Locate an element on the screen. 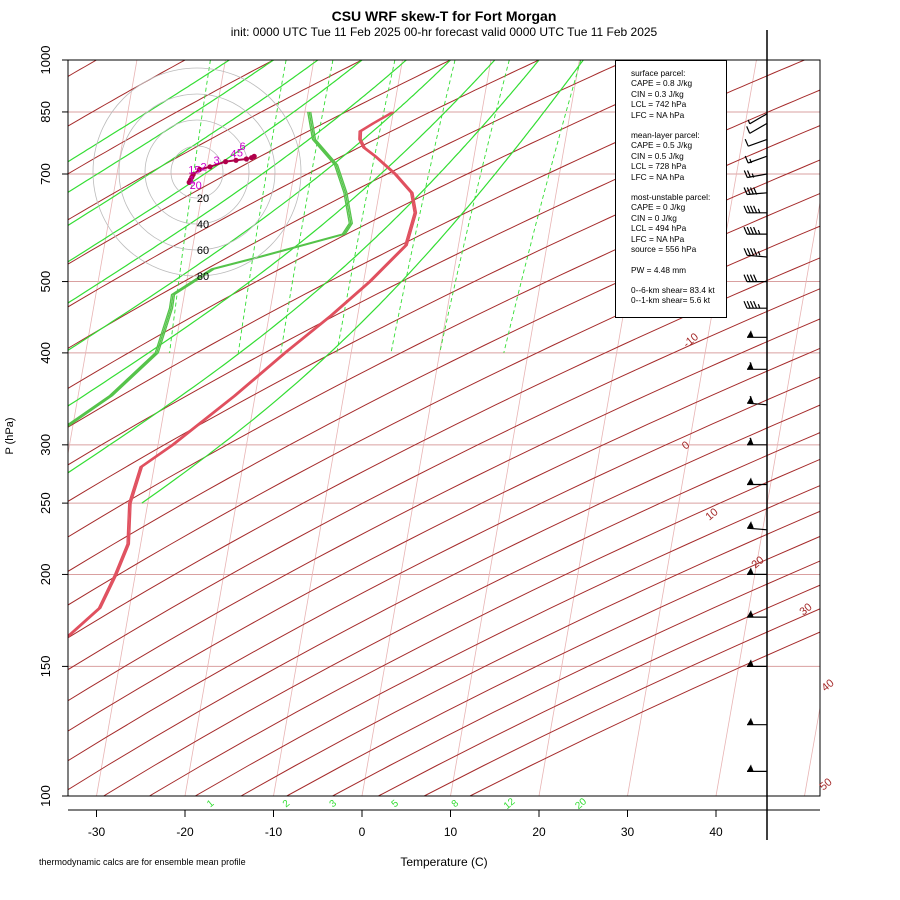 This screenshot has width=900, height=900. shear-0-6km: 0--6-km shear= 83.4 kt is located at coordinates (673, 289).